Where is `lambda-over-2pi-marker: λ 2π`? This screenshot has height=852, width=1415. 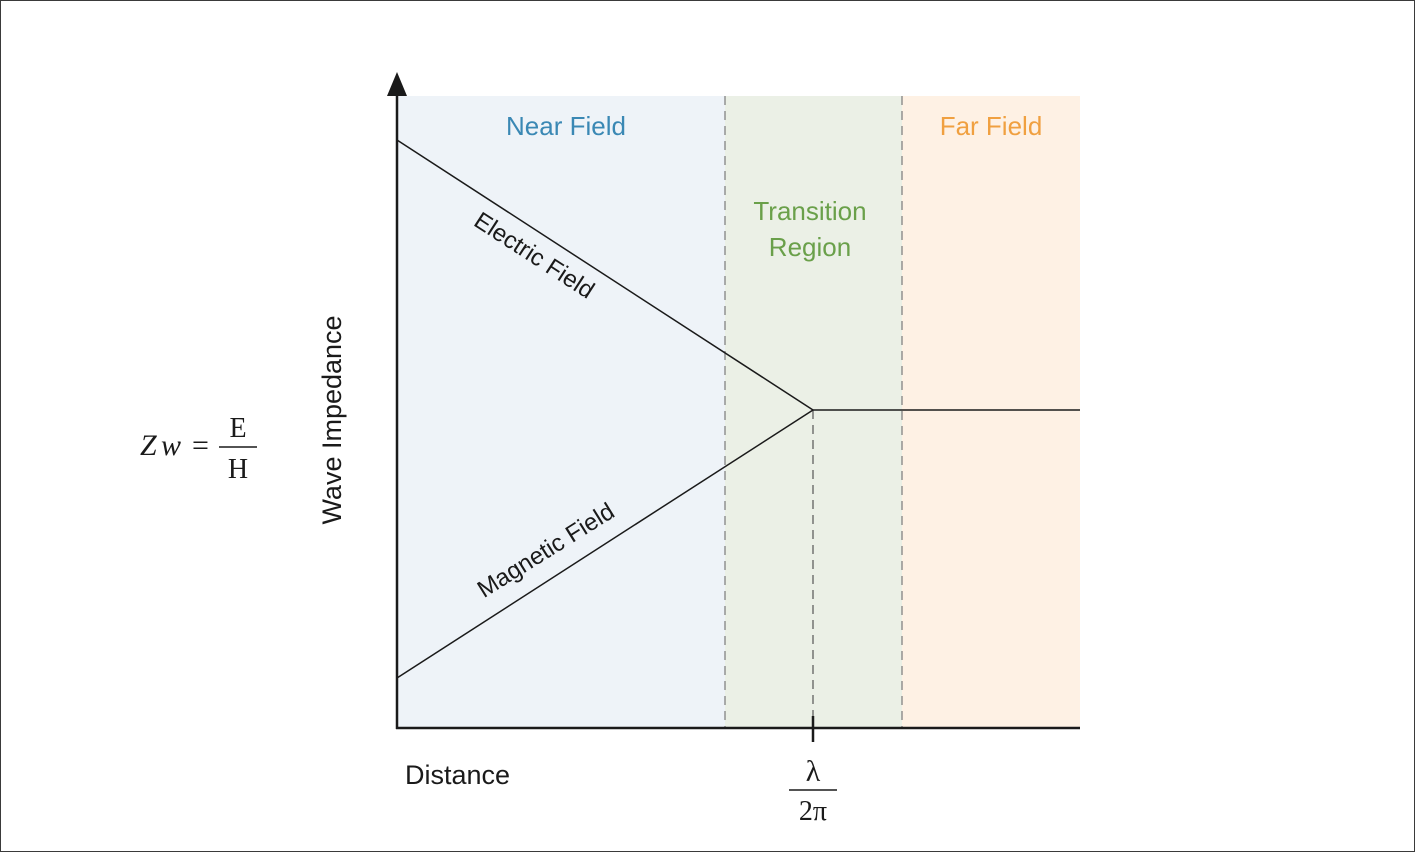 lambda-over-2pi-marker: λ 2π is located at coordinates (813, 791).